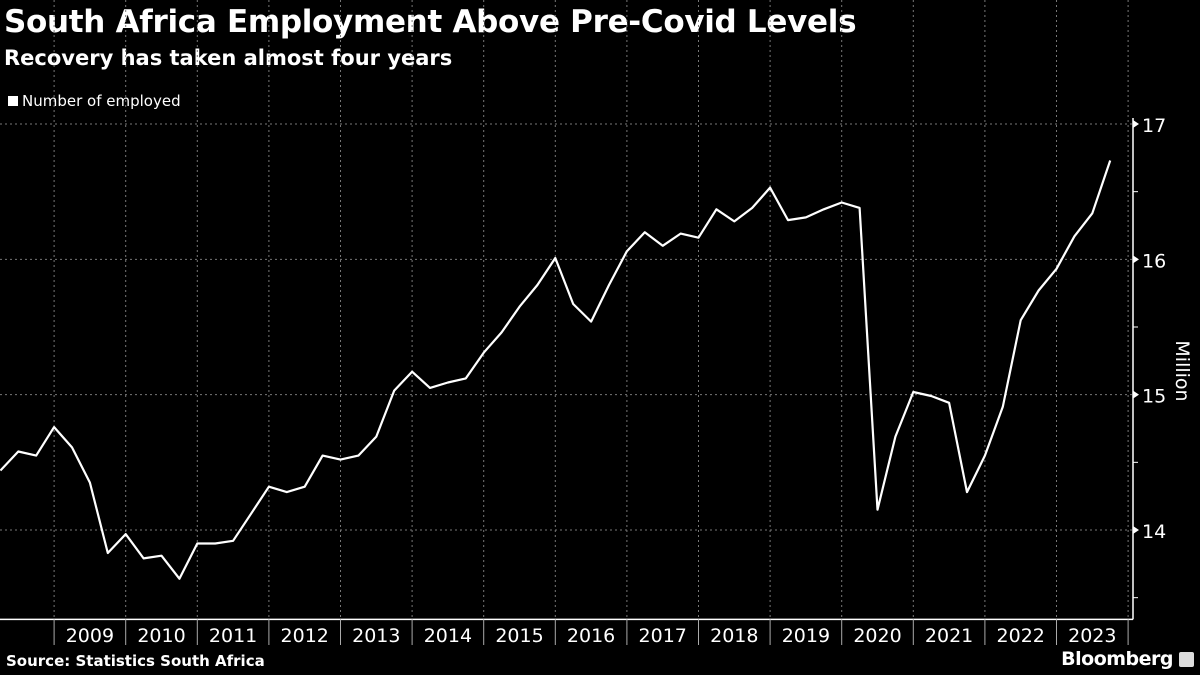  What do you see at coordinates (1021, 636) in the screenshot?
I see `x-tick-label: 2022` at bounding box center [1021, 636].